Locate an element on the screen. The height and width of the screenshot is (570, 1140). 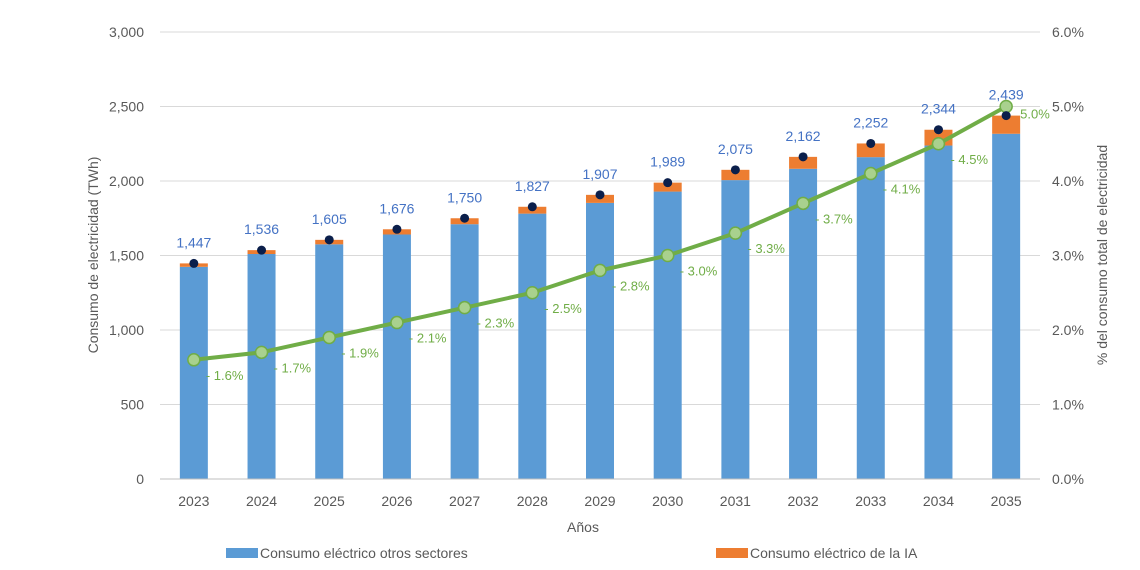
y-tick-label: 2,500 is located at coordinates (126, 107).